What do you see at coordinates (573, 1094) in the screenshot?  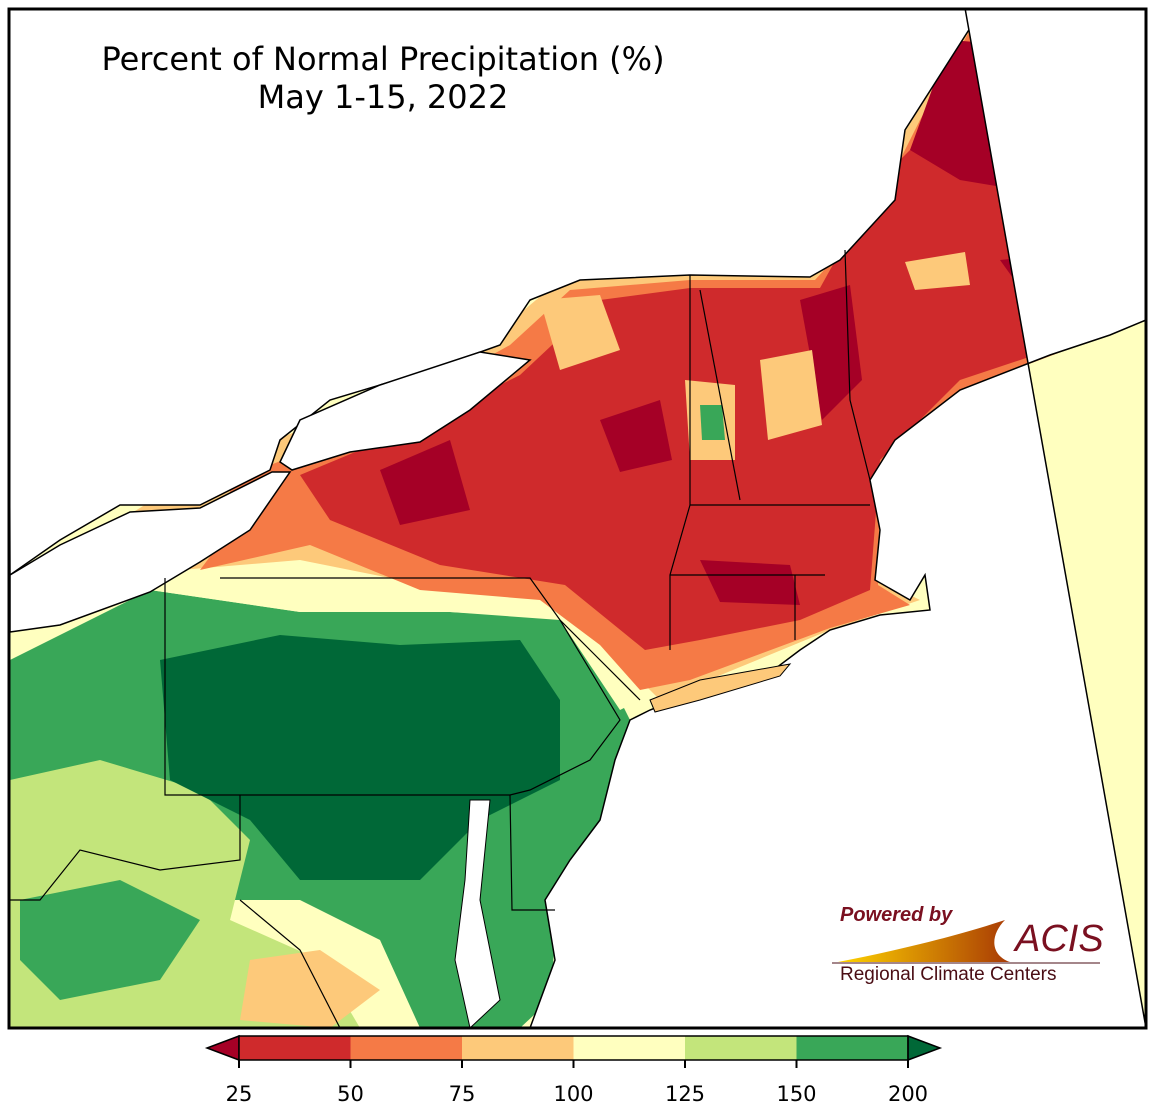 I see `colorbar-tick-label: 100` at bounding box center [573, 1094].